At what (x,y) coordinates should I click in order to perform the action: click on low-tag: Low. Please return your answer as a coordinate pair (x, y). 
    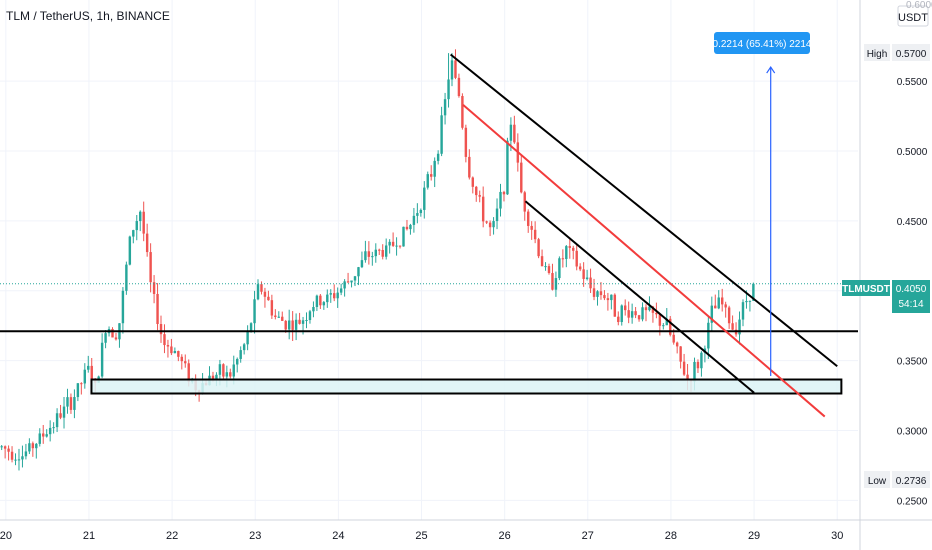
    Looking at the image, I should click on (877, 481).